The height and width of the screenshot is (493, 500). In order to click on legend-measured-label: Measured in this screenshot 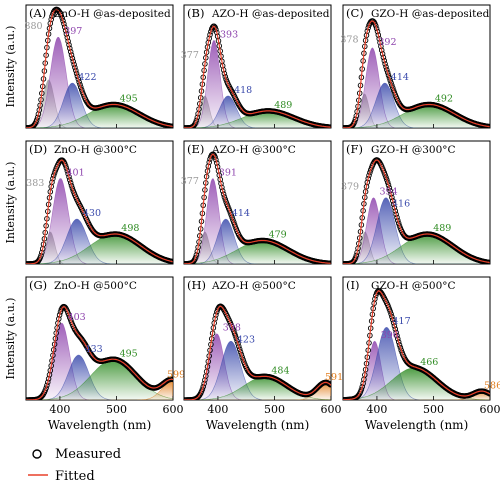, I will do `click(88, 454)`.